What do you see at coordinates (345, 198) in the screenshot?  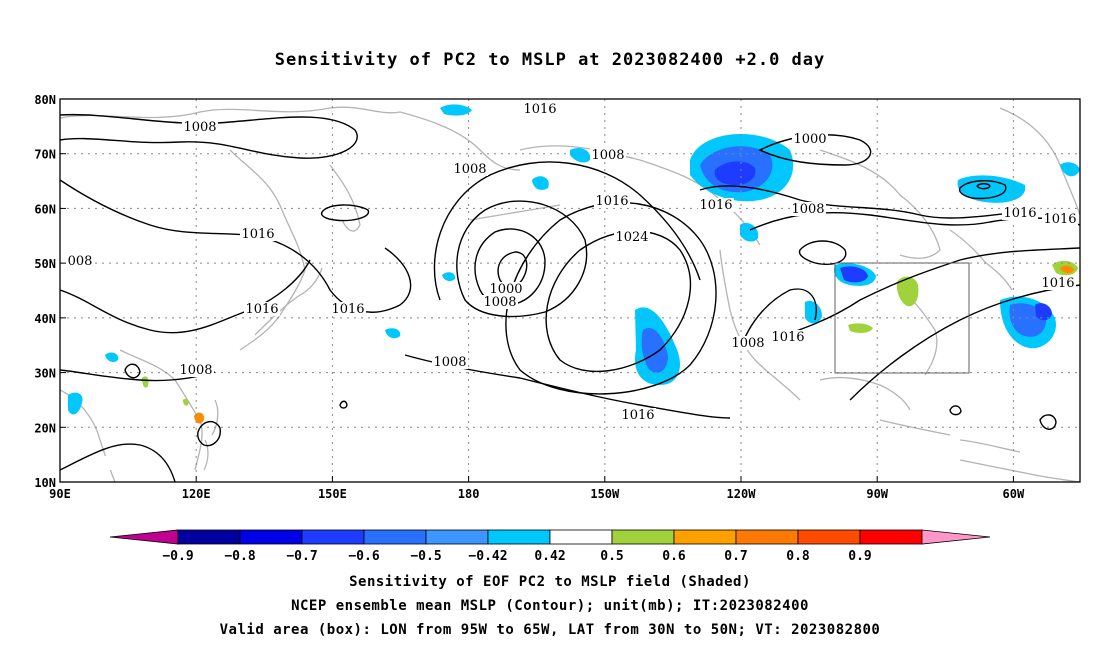 I see `coastline-kamchatka` at bounding box center [345, 198].